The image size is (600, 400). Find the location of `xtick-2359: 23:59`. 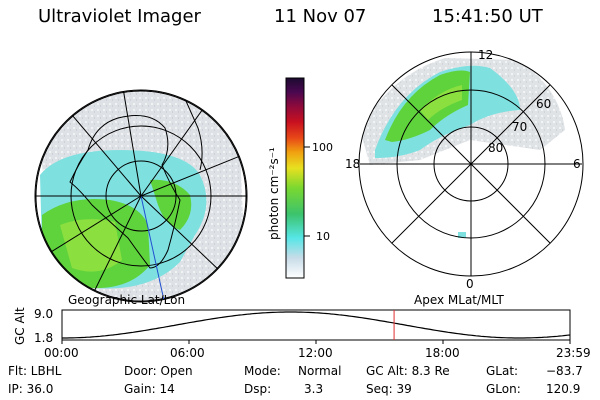

xtick-2359: 23:59 is located at coordinates (573, 353).